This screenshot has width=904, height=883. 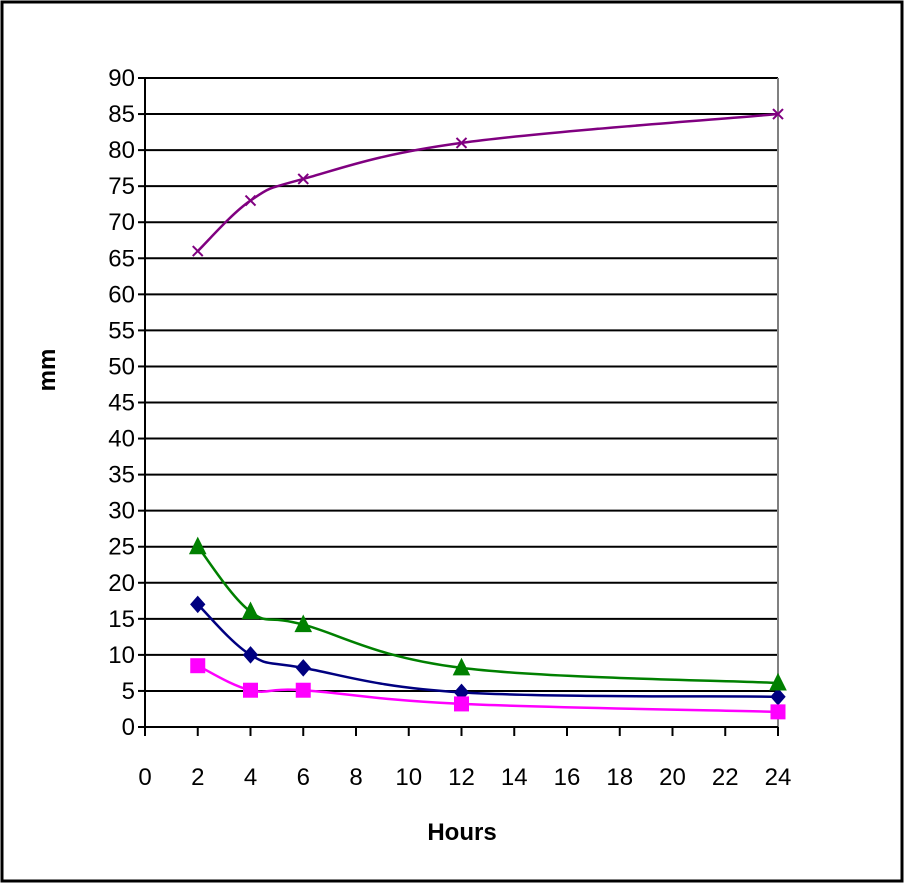 I want to click on y-tick-label-20: 20, so click(x=121, y=583).